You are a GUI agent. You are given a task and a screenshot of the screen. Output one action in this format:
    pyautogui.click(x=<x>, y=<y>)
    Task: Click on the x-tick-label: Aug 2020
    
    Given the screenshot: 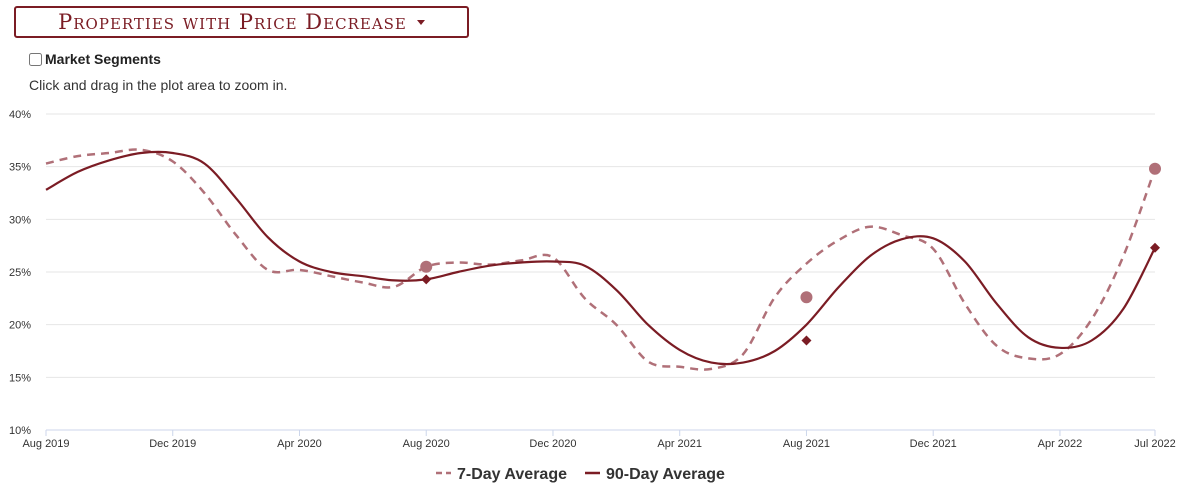 What is the action you would take?
    pyautogui.click(x=426, y=444)
    